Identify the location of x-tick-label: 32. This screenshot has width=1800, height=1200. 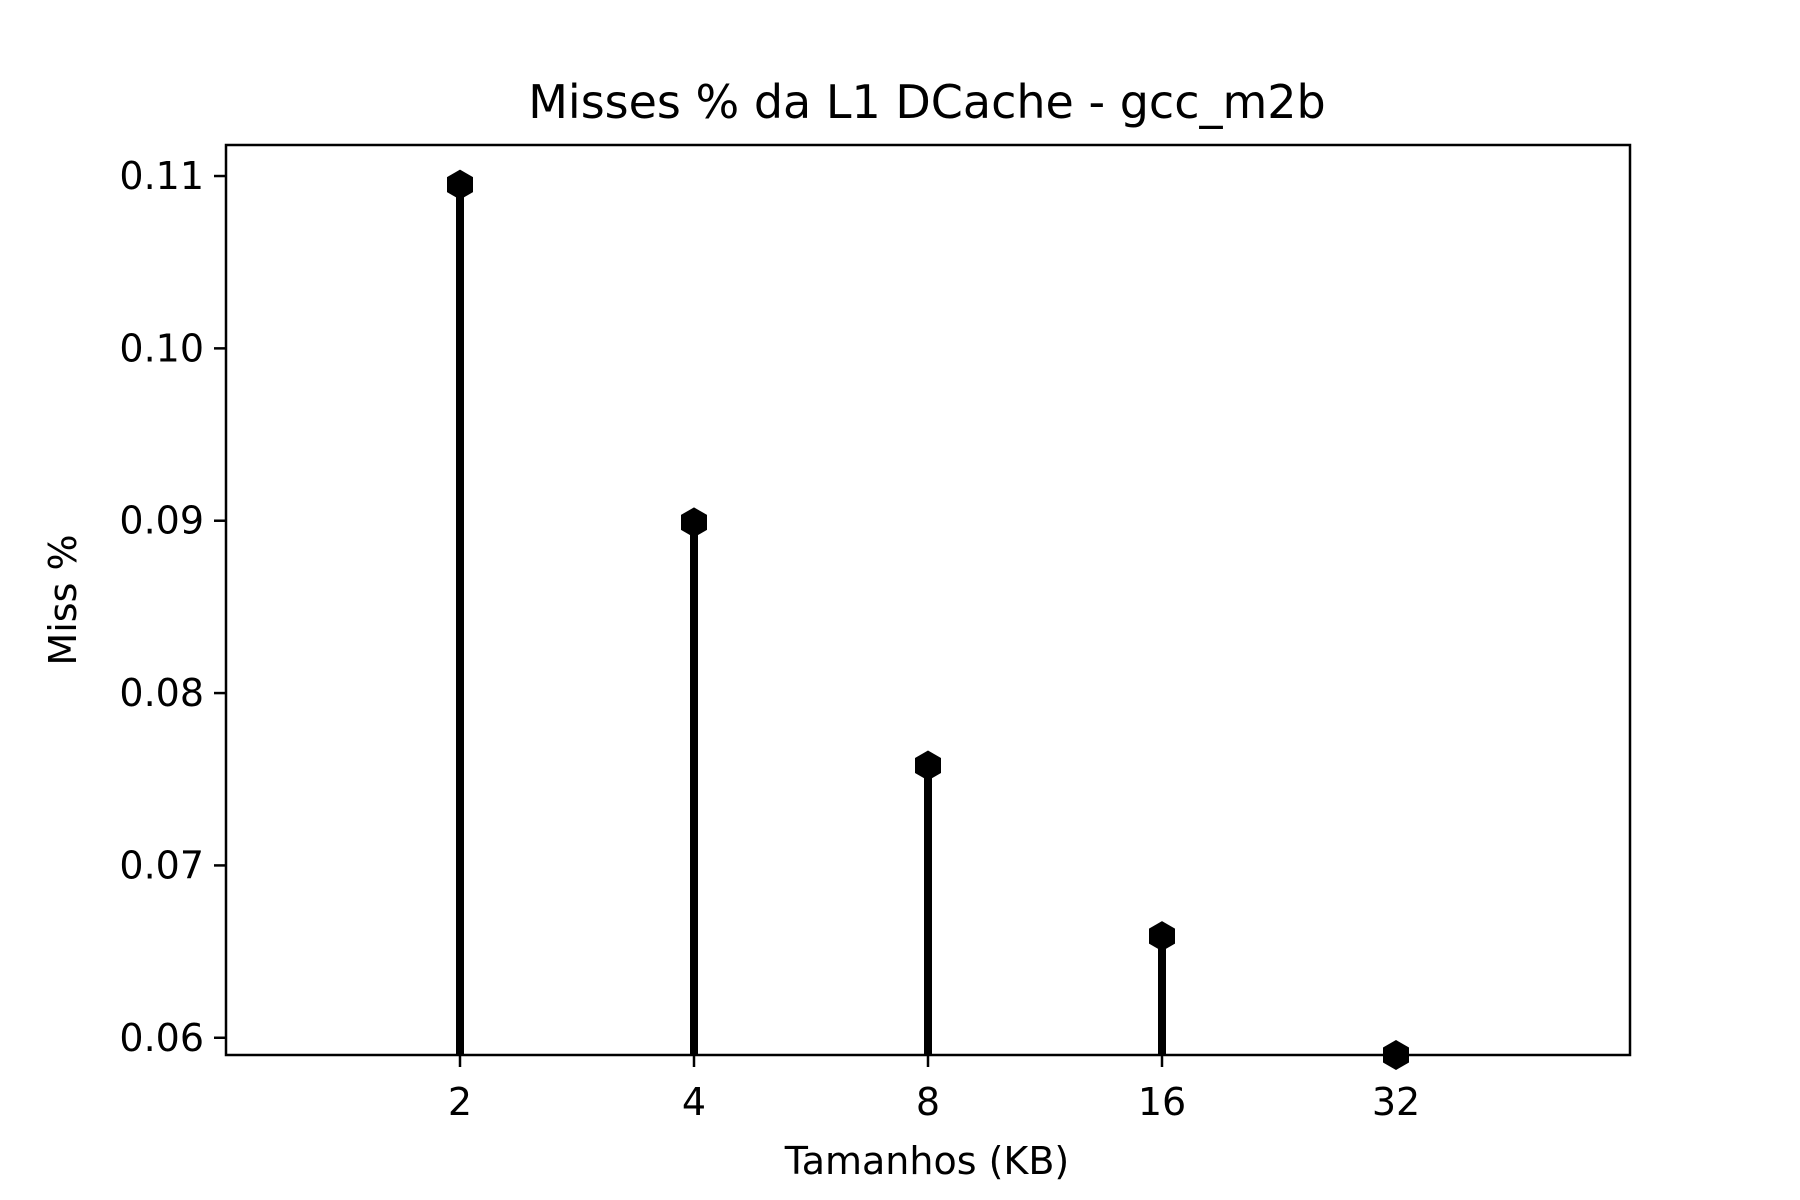
(1396, 1102).